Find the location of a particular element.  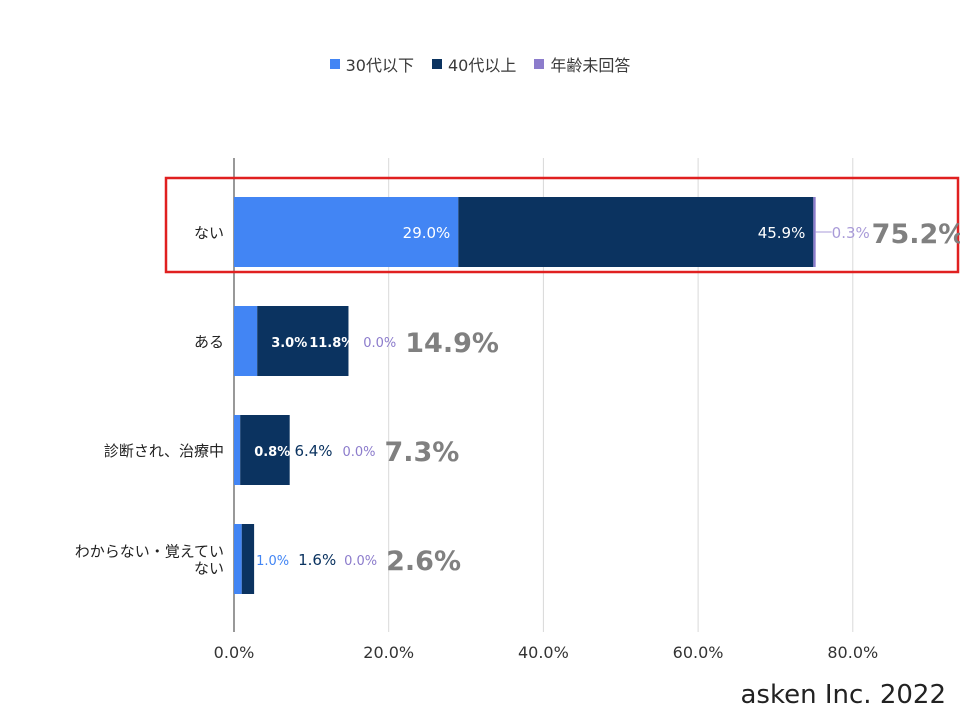

legend-swatch-30s-and-under is located at coordinates (334, 64).